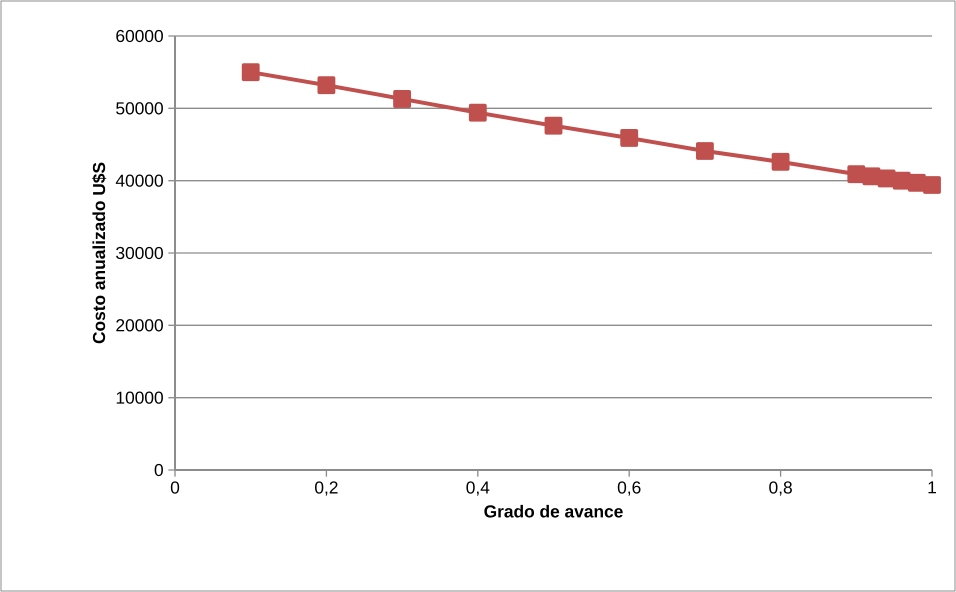 This screenshot has height=592, width=956. Describe the element at coordinates (478, 488) in the screenshot. I see `x-tick-label: 0,4` at that location.